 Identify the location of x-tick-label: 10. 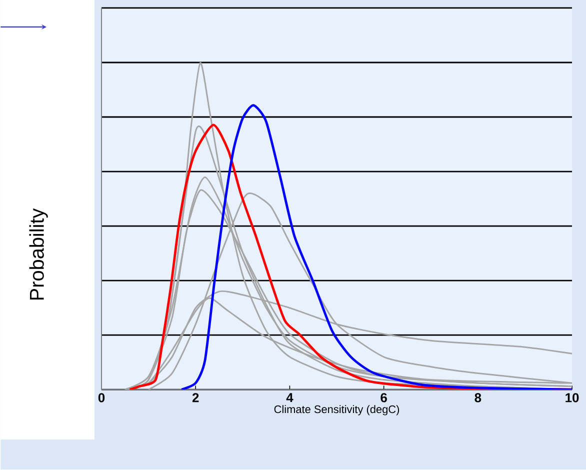
(572, 398).